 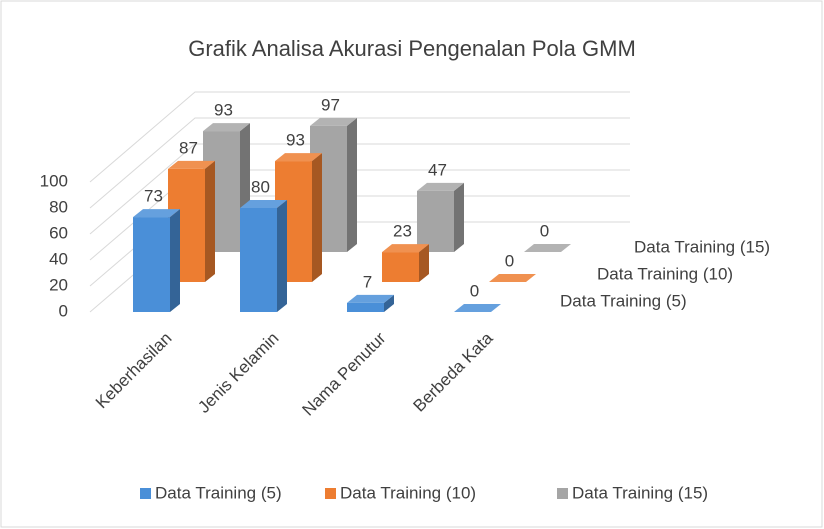 What do you see at coordinates (58, 284) in the screenshot?
I see `y-tick-label: 20` at bounding box center [58, 284].